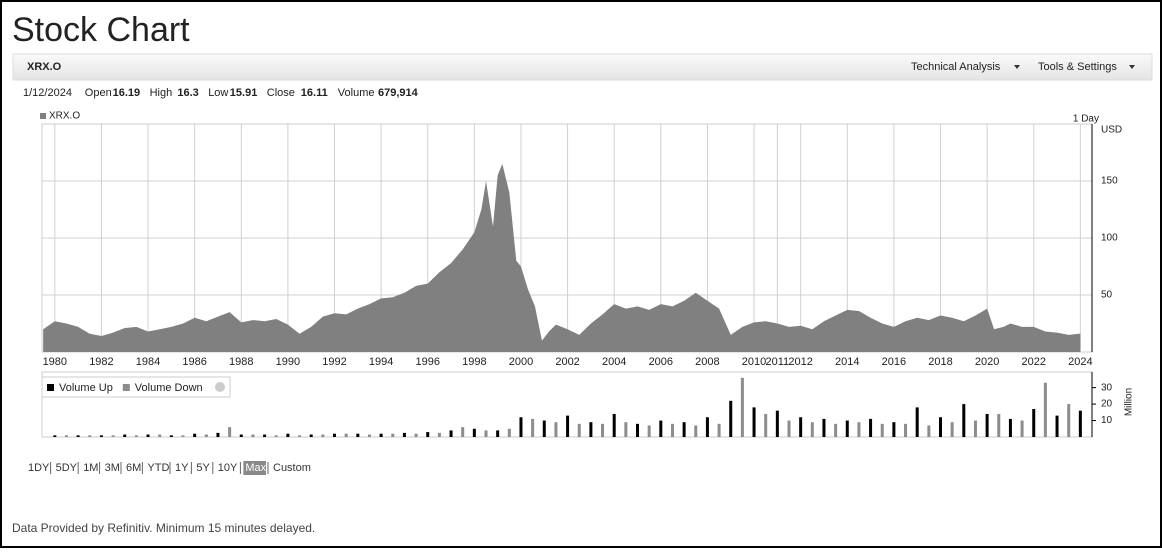 Image resolution: width=1162 pixels, height=553 pixels. I want to click on legend-label: Volume Up, so click(86, 388).